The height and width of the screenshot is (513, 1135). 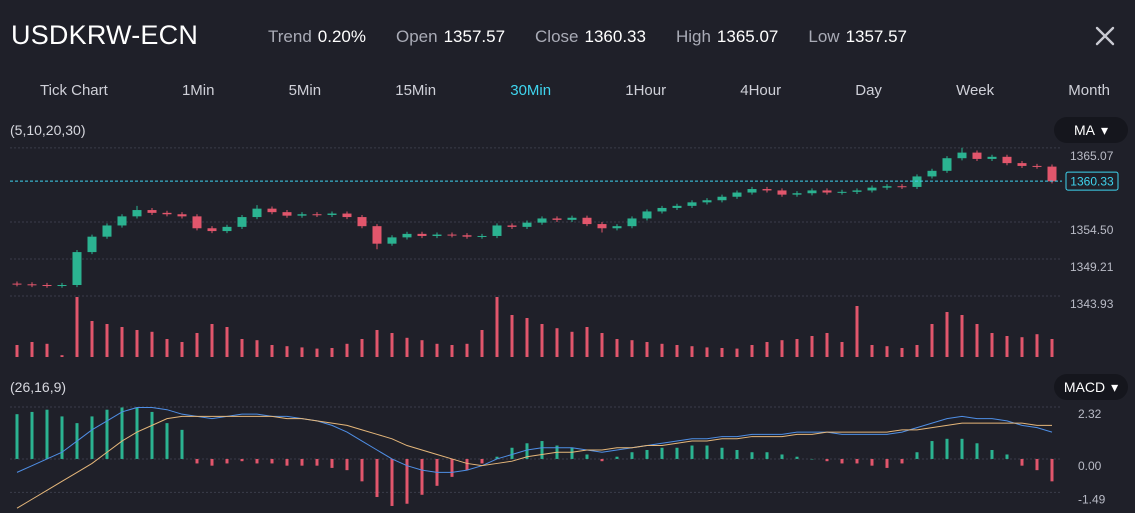 I want to click on timeframe-tab: 30Min, so click(x=531, y=90).